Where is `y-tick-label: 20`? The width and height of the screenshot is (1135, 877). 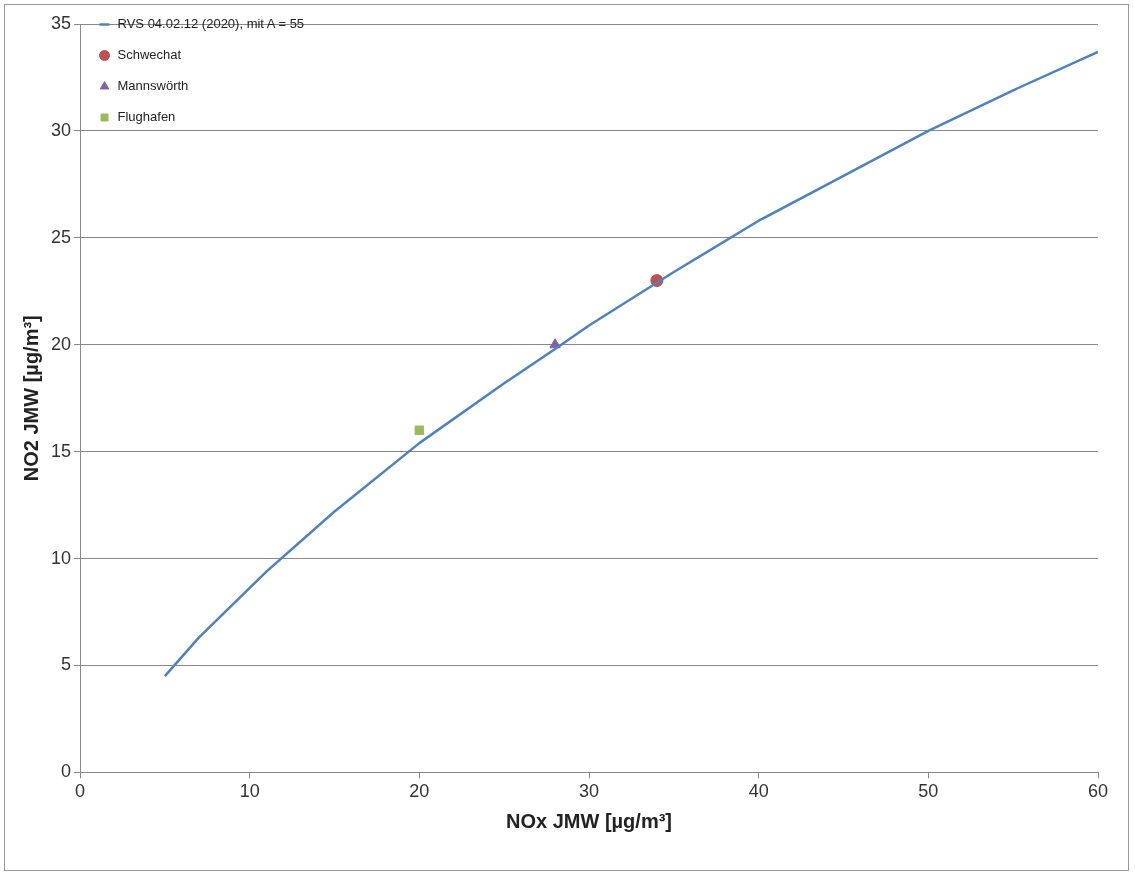
y-tick-label: 20 is located at coordinates (61, 343).